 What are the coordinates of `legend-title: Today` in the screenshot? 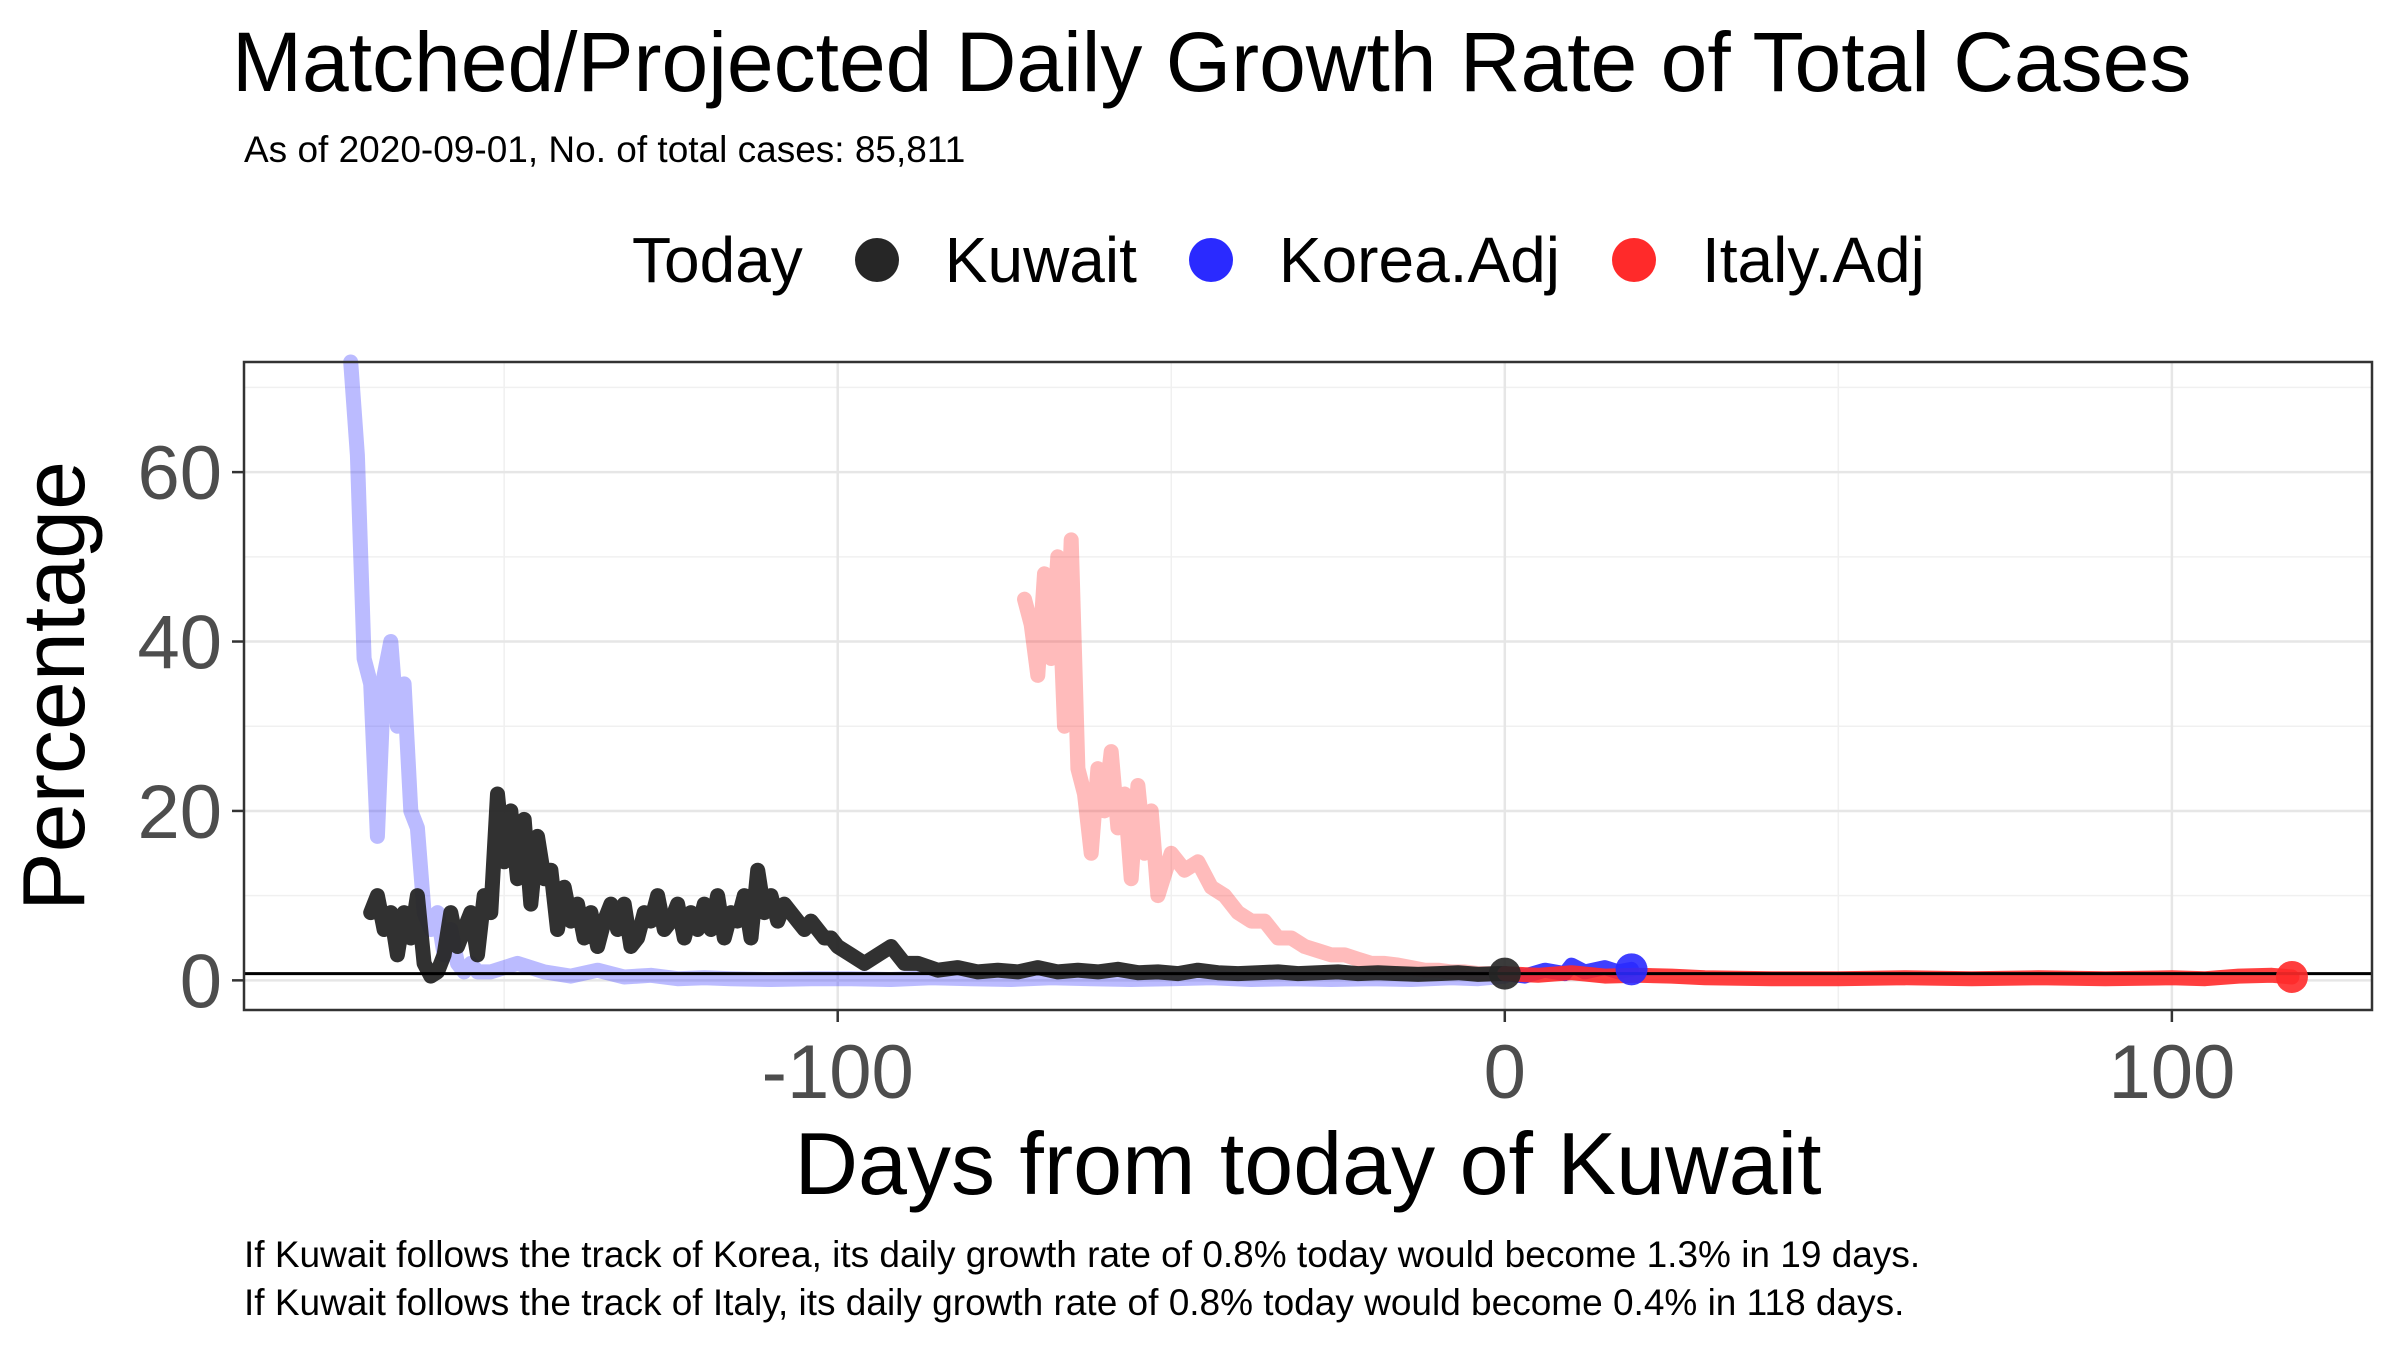 It's located at (717, 260).